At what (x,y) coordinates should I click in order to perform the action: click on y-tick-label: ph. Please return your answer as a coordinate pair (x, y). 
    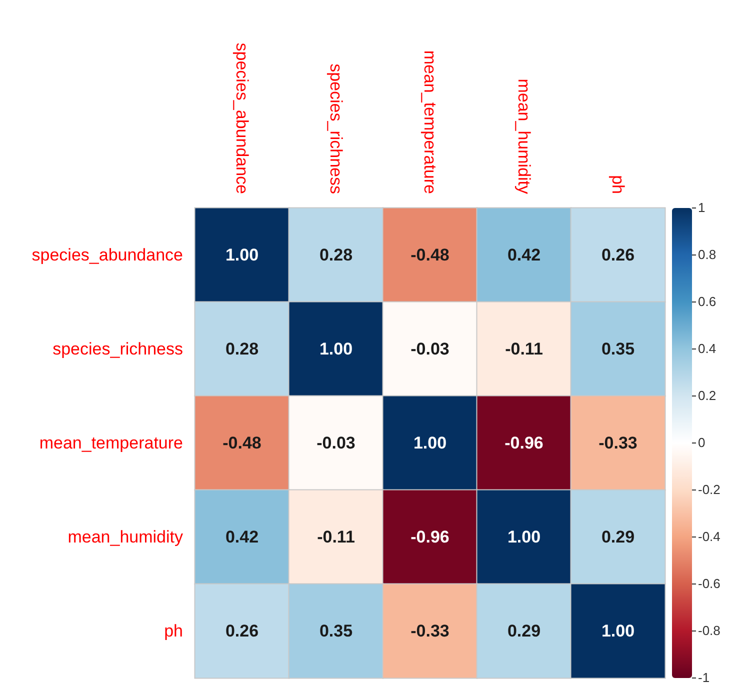
    Looking at the image, I should click on (173, 631).